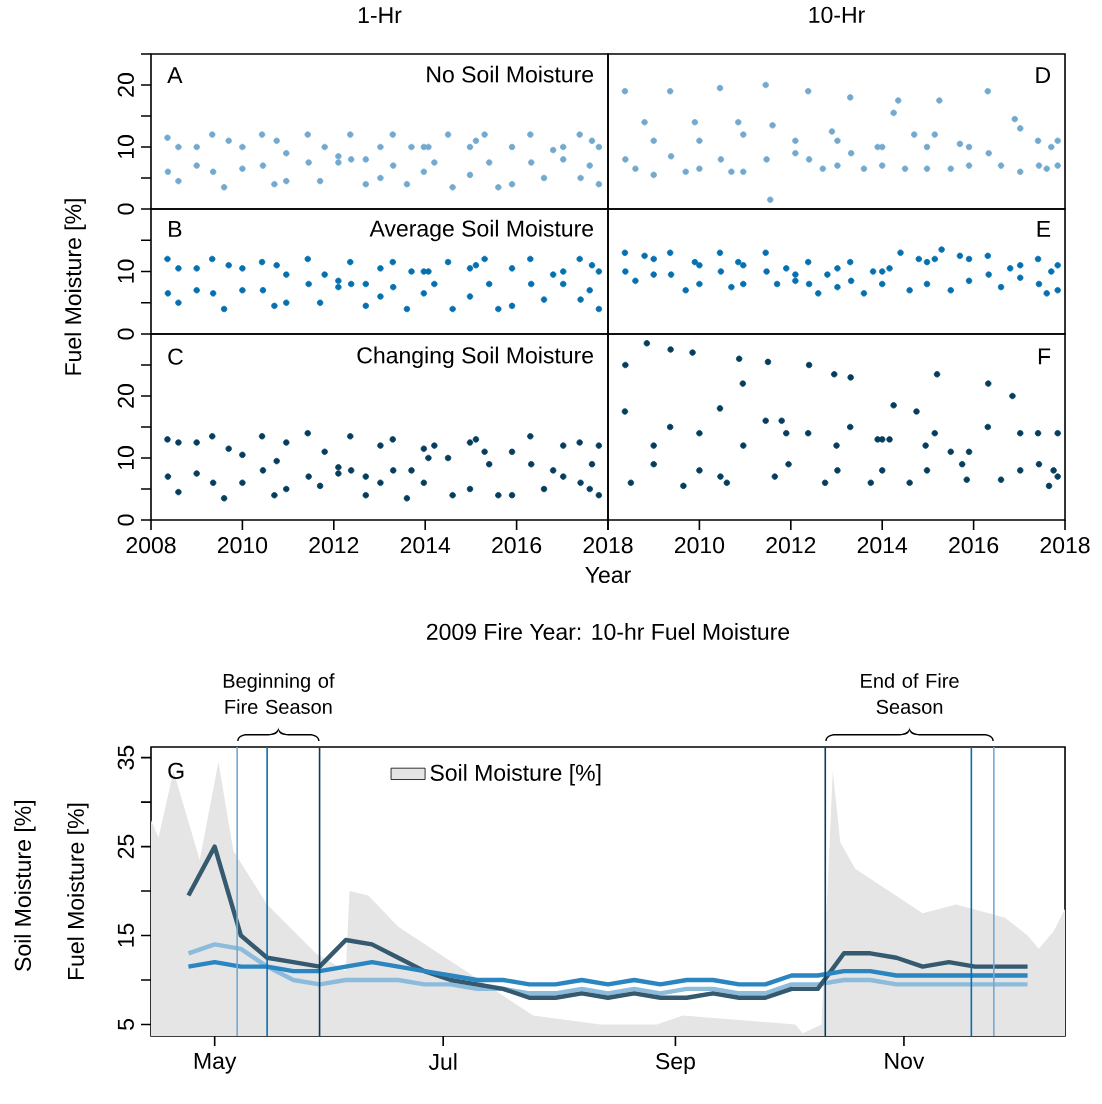  I want to click on y-axis-title: Fuel Moisture [%], so click(75, 287).